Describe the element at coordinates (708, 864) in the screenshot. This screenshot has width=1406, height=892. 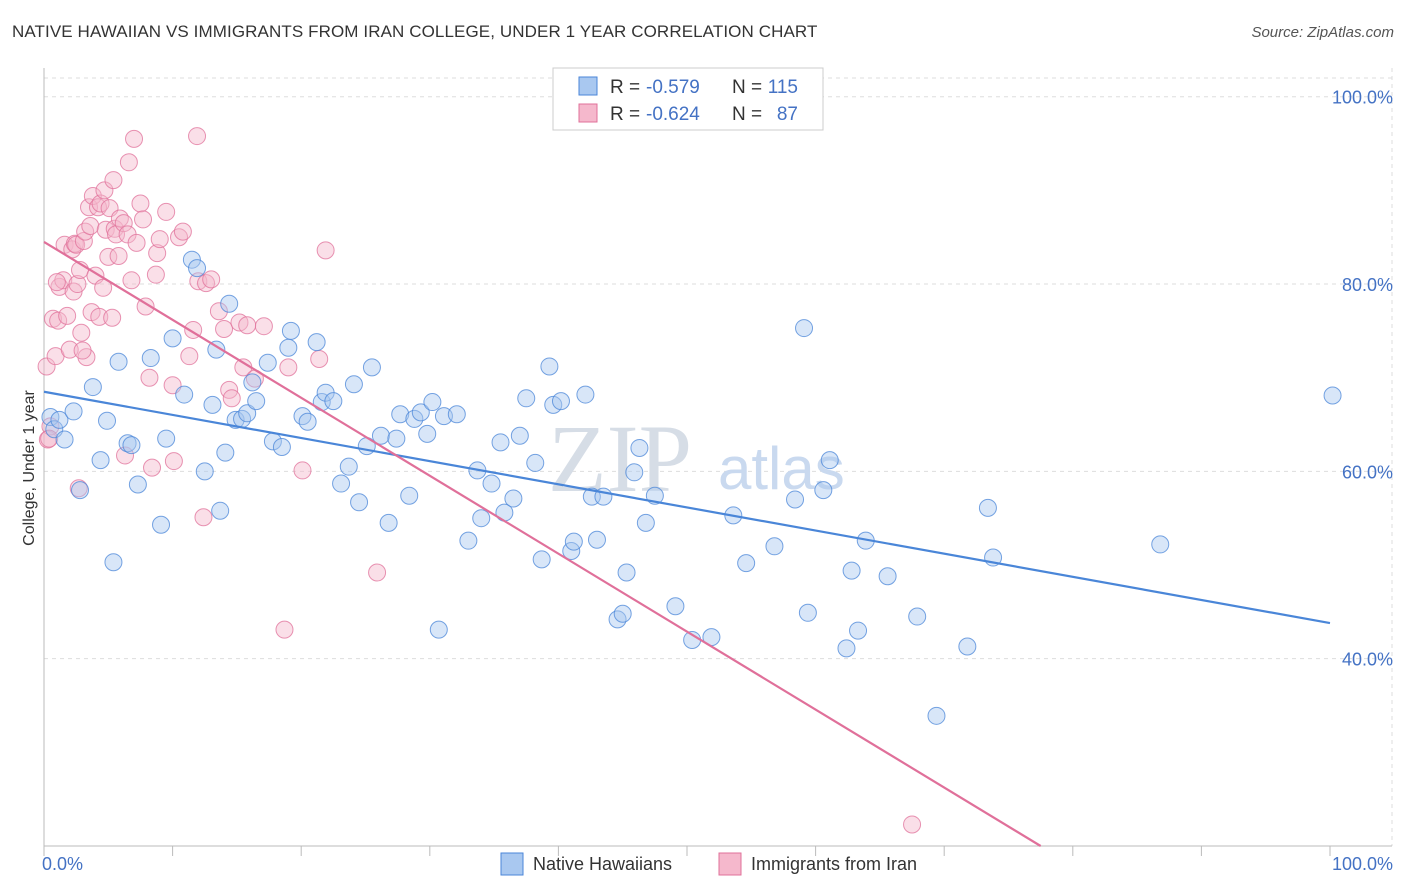
I see `bottom-legend: Native Hawaiians Immigrants from Iran` at that location.